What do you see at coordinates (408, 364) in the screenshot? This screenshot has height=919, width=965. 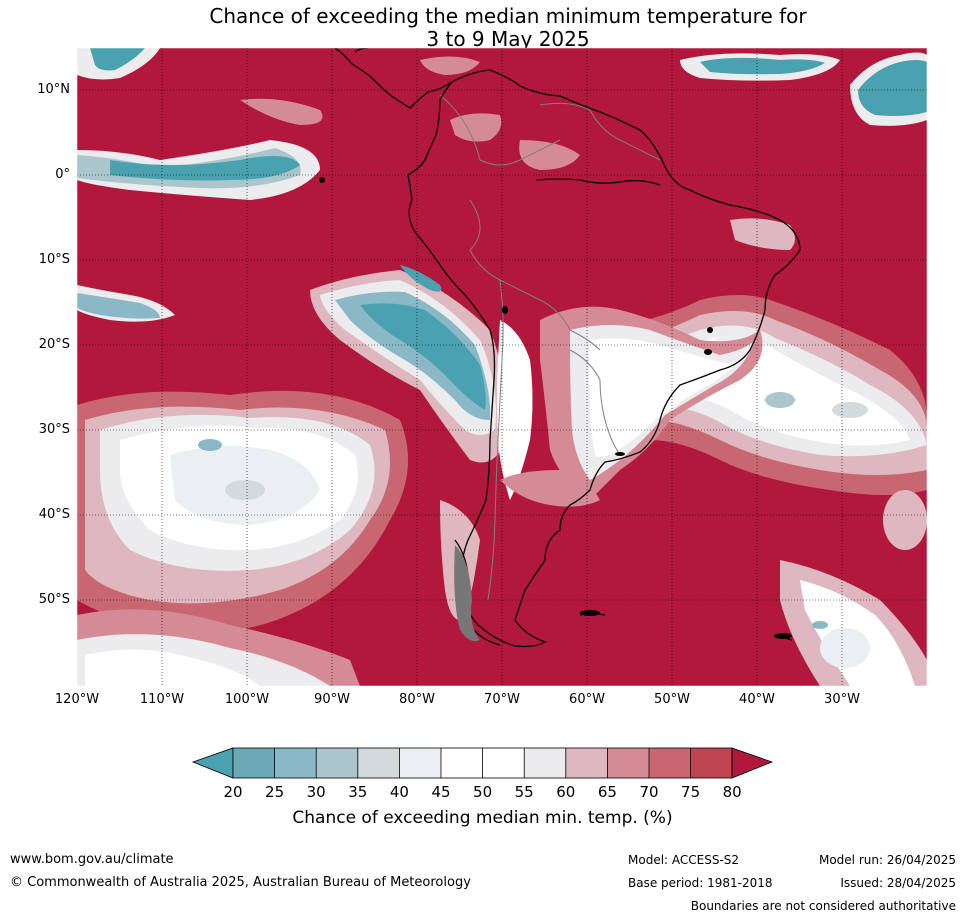 I see `peru-chile-coast-low-region` at bounding box center [408, 364].